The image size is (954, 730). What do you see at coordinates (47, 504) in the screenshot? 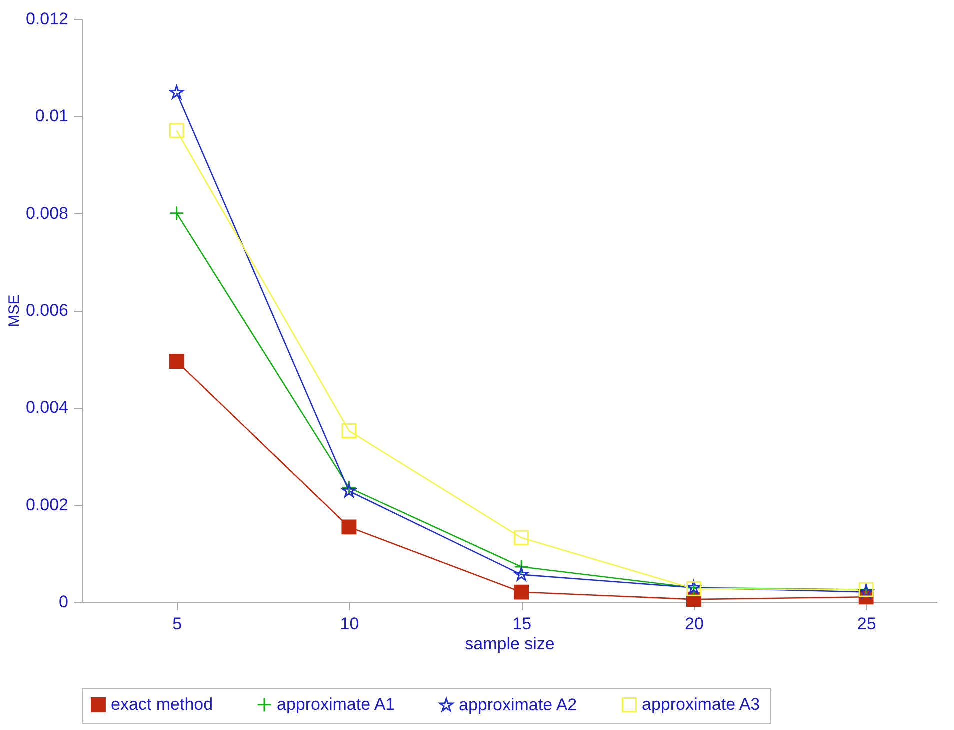
I see `y-tick-label: 0.002` at bounding box center [47, 504].